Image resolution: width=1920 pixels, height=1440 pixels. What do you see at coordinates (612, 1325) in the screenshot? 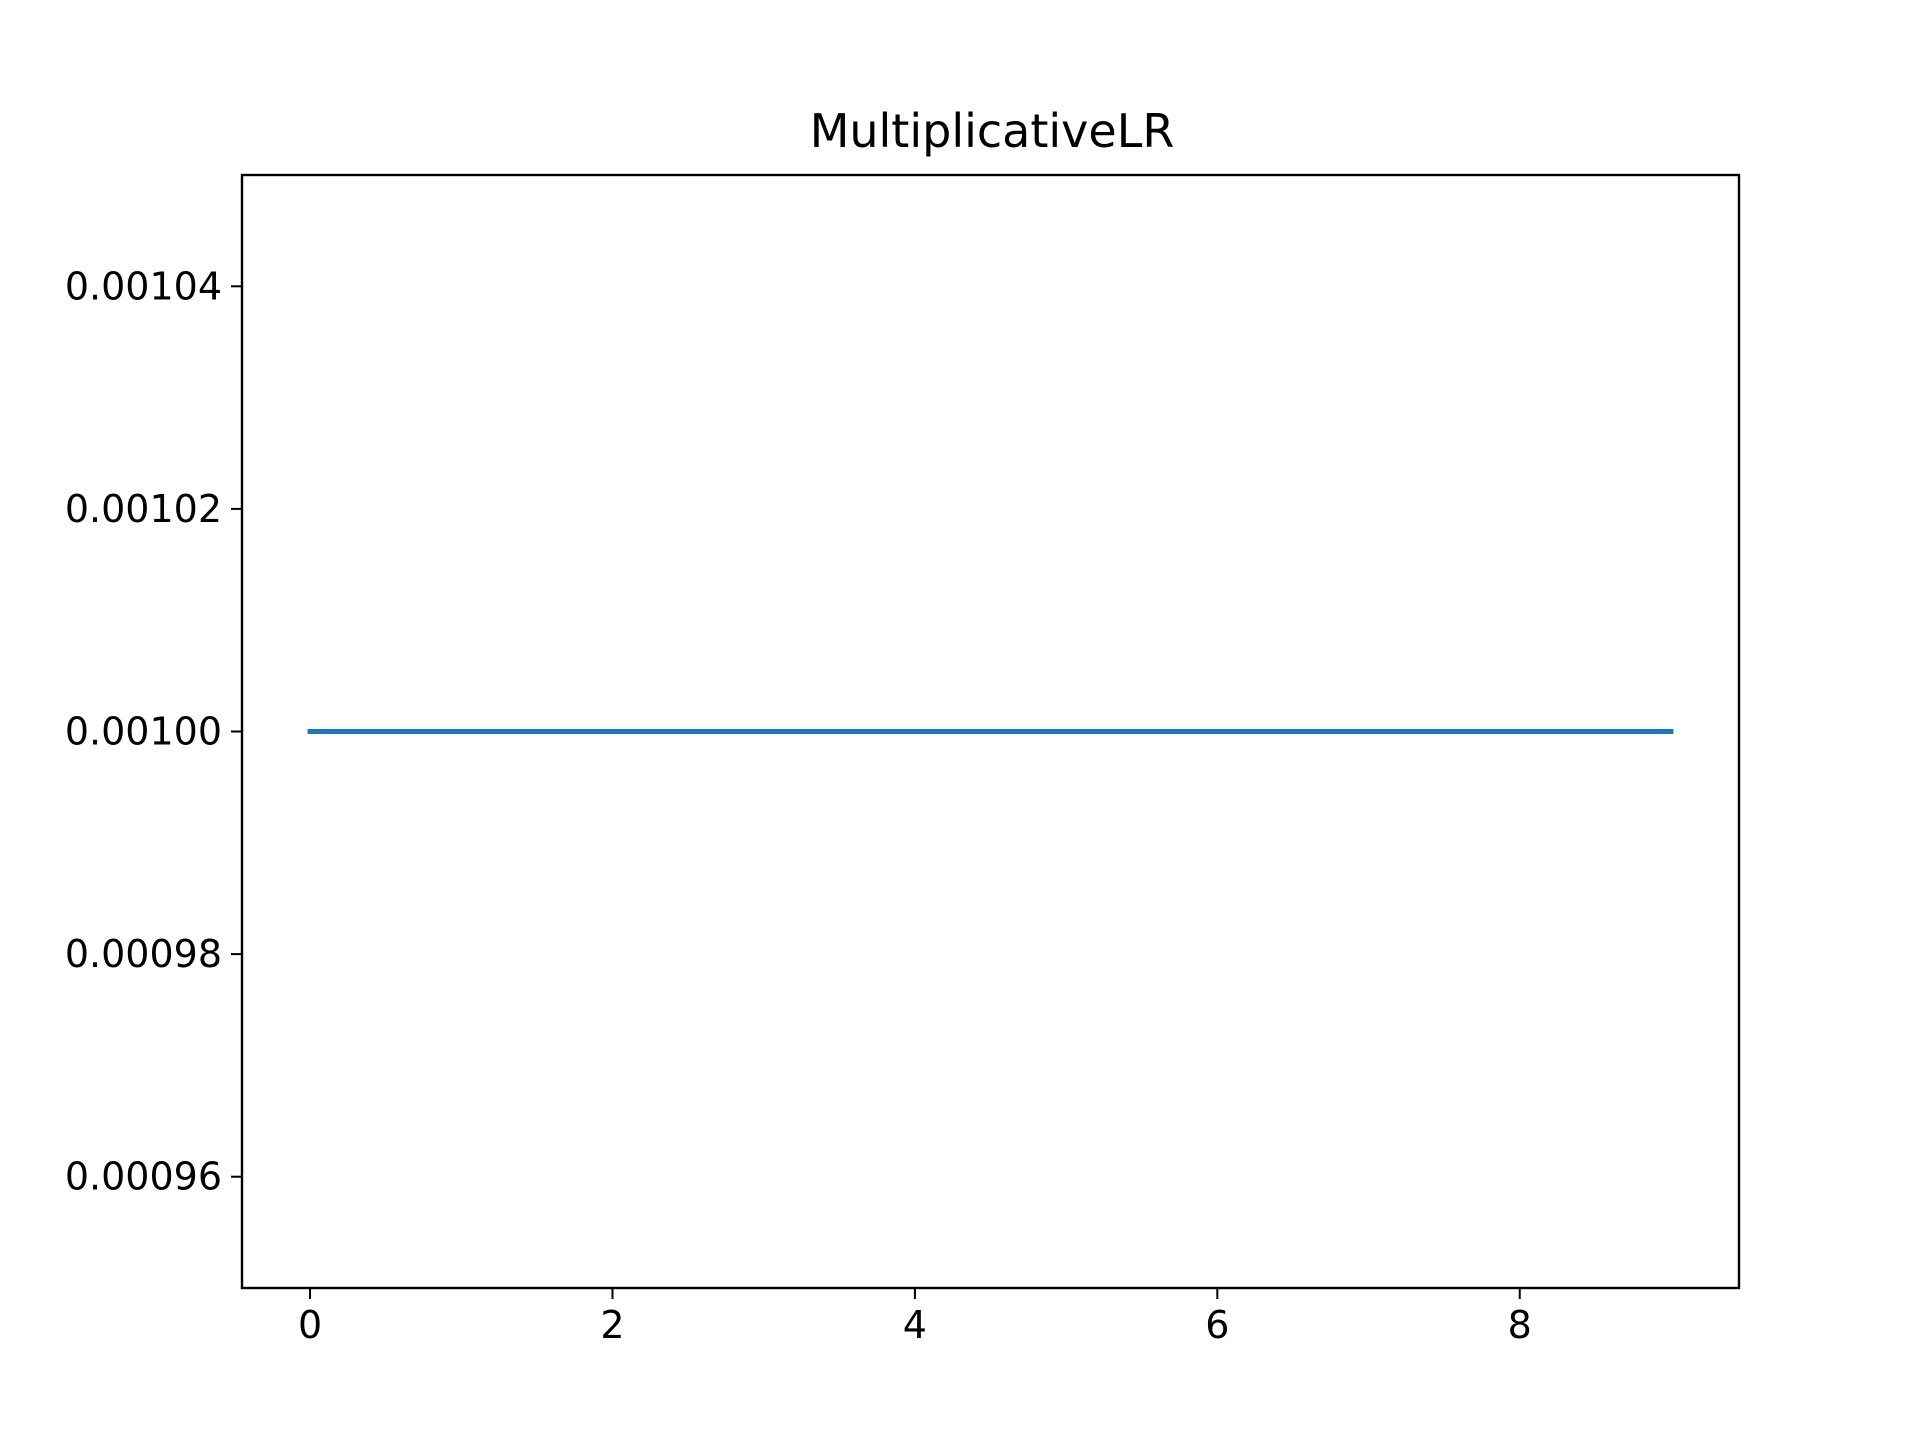
I see `x-tick-label: 2` at bounding box center [612, 1325].